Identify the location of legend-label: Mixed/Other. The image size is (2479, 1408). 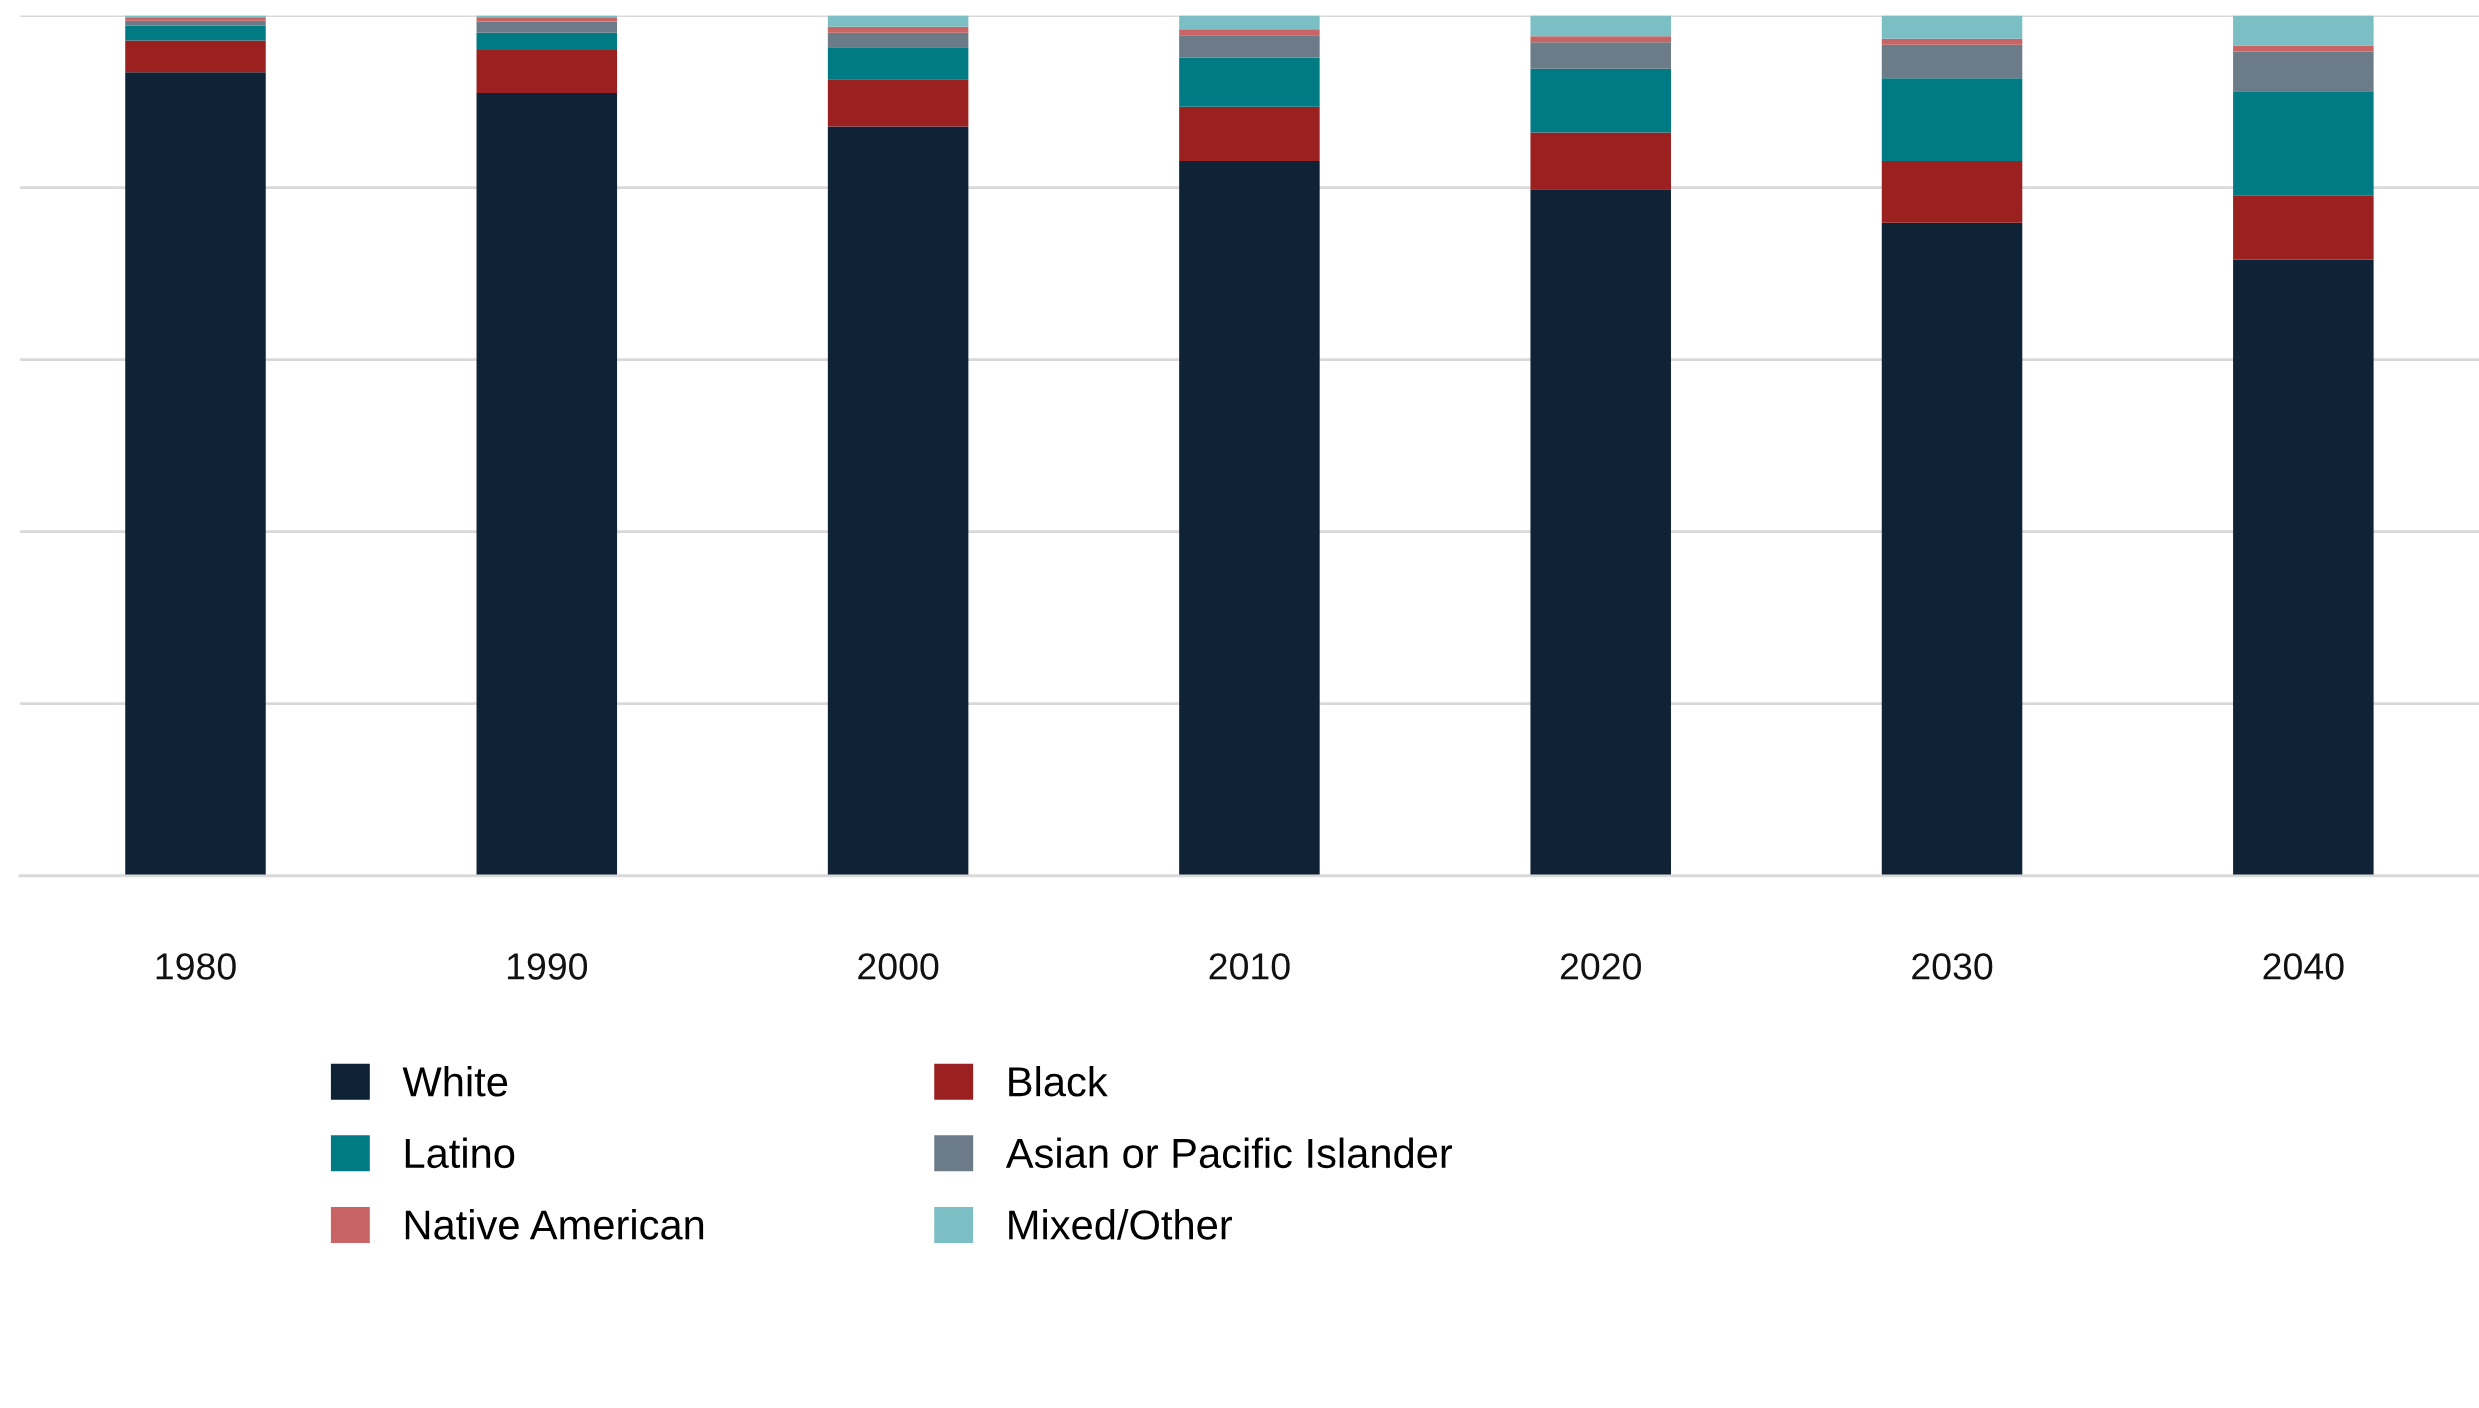
(1121, 1224).